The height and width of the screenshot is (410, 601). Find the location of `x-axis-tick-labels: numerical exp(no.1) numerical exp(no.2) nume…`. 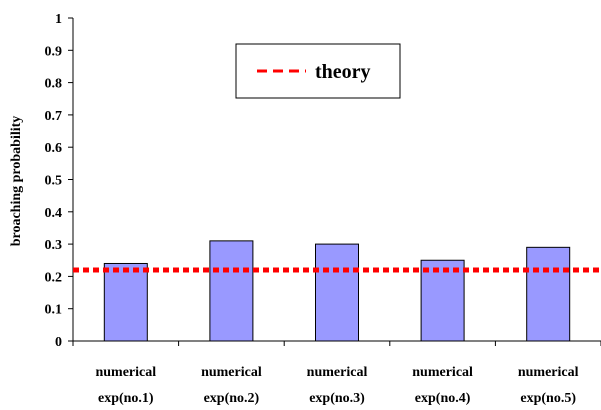

x-axis-tick-labels: numerical exp(no.1) numerical exp(no.2) nume… is located at coordinates (336, 385).